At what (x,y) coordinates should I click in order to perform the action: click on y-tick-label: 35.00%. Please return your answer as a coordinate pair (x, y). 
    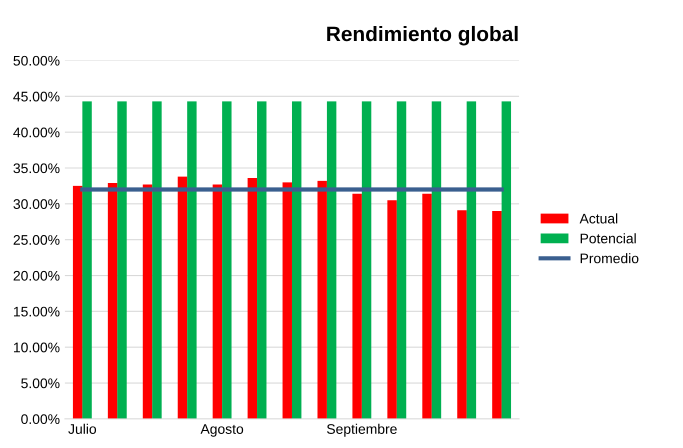
    Looking at the image, I should click on (36, 168).